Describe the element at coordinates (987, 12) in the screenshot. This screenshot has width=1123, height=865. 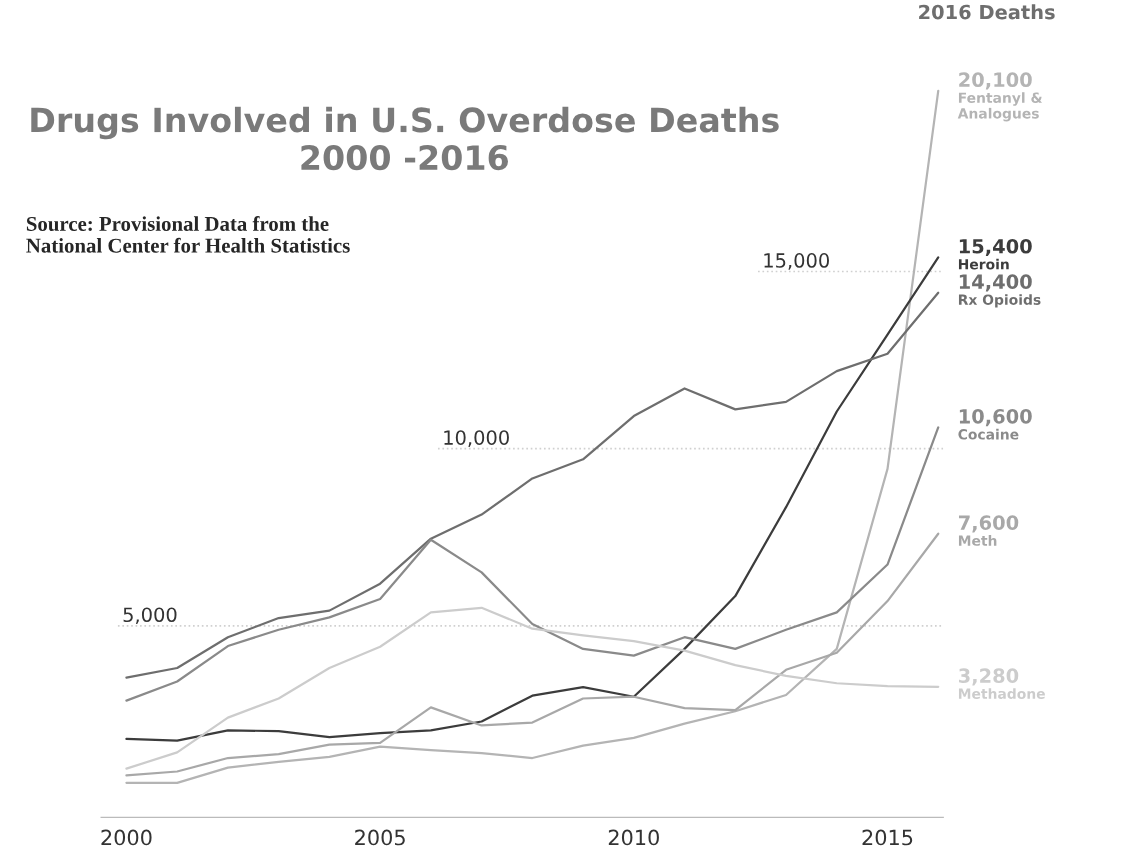
I see `text: 2016 Deaths` at that location.